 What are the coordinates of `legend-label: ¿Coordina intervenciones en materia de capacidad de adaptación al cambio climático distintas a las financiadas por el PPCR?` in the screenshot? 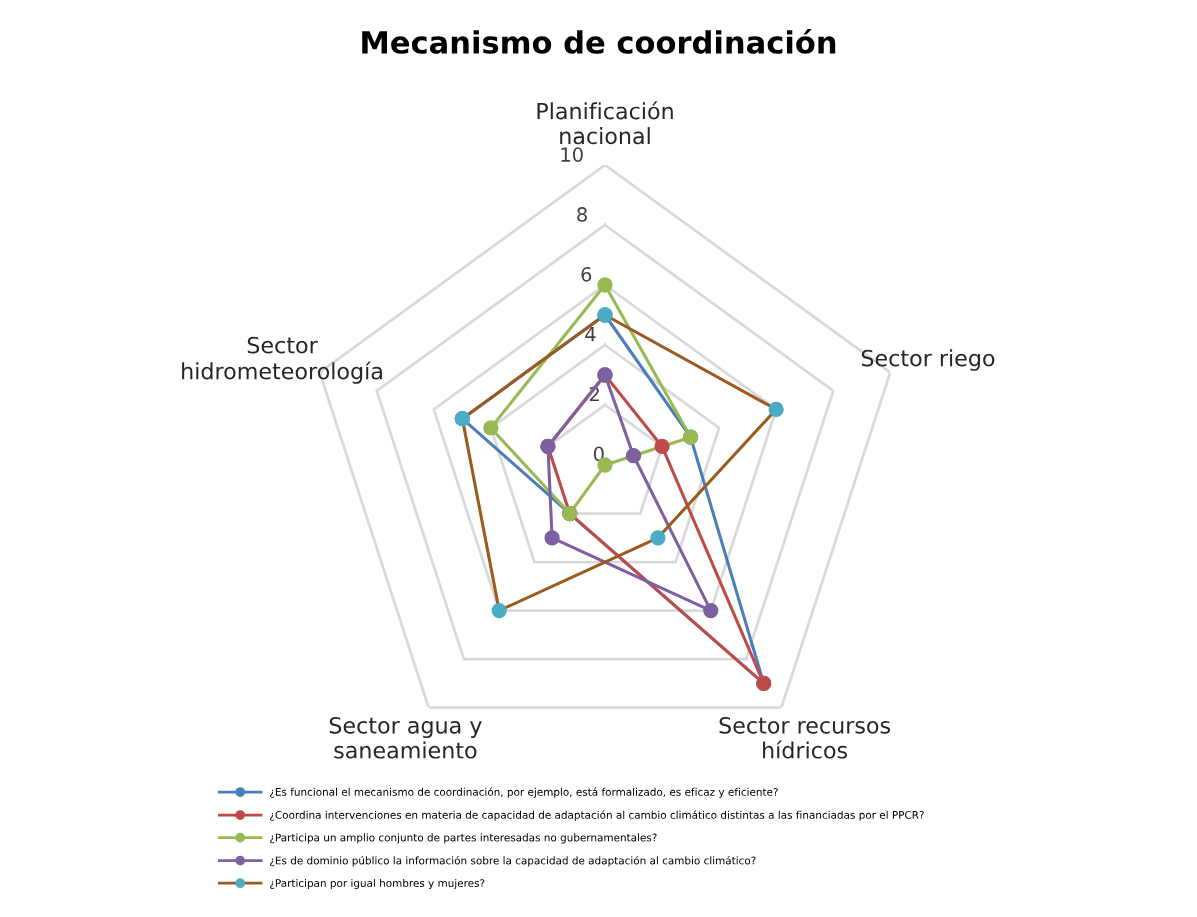 It's located at (597, 815).